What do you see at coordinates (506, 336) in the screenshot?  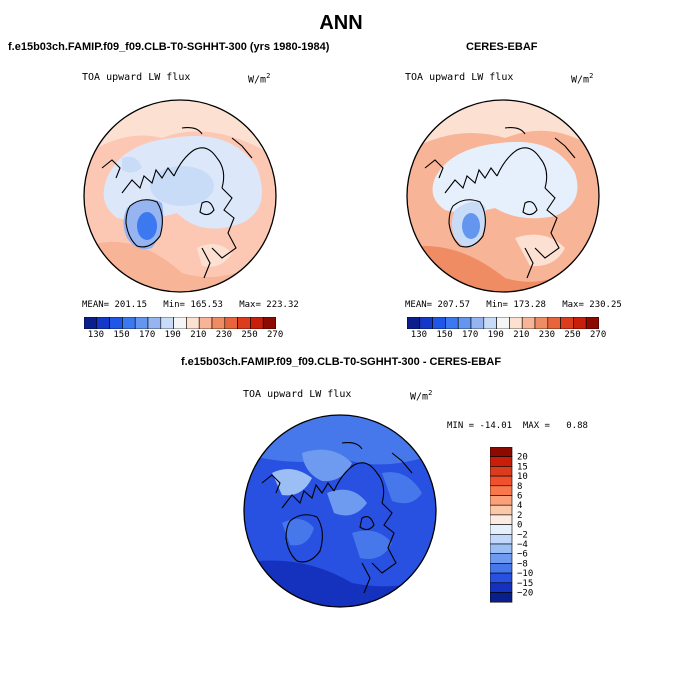 I see `panel2-colorbar-ticks: 130 150 170 190 210 230 250 270` at bounding box center [506, 336].